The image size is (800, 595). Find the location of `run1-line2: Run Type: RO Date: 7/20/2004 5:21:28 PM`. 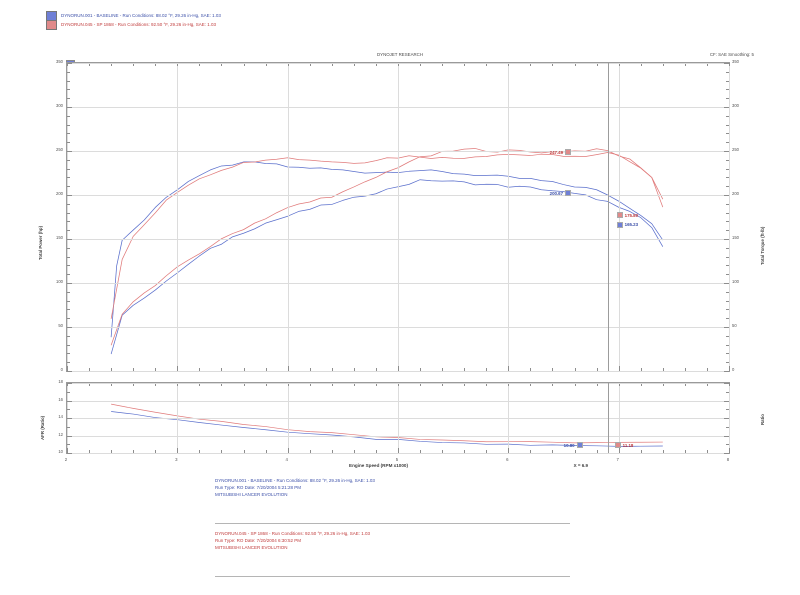

run1-line2: Run Type: RO Date: 7/20/2004 5:21:28 PM is located at coordinates (258, 487).